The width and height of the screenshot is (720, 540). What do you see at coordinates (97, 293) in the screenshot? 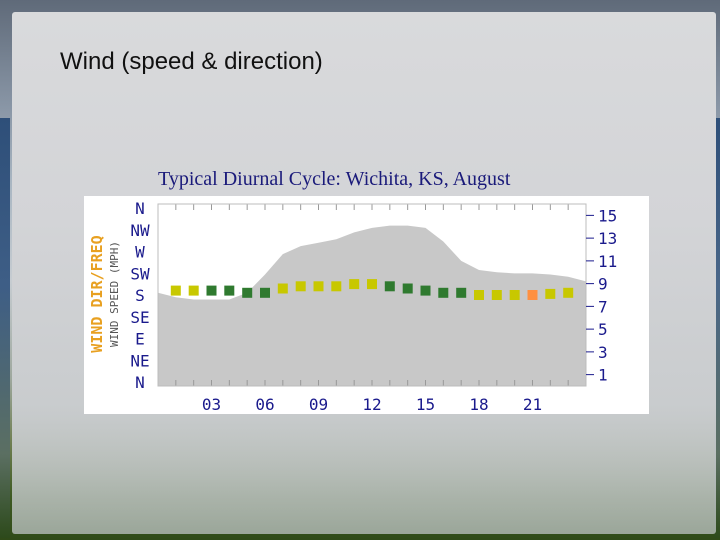
I see `left-axis-title-direction: WIND DIR/FREQ` at bounding box center [97, 293].